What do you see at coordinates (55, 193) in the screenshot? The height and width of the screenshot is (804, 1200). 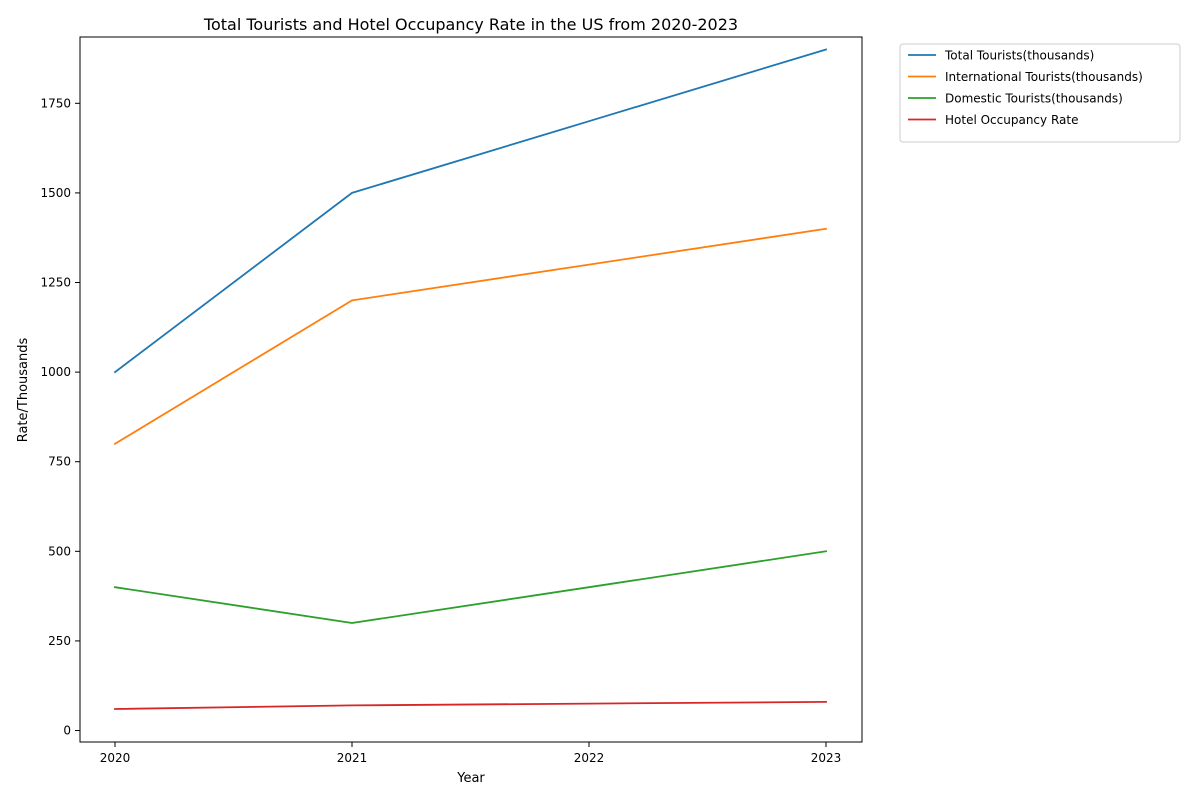 I see `y-tick-label: 1500` at bounding box center [55, 193].